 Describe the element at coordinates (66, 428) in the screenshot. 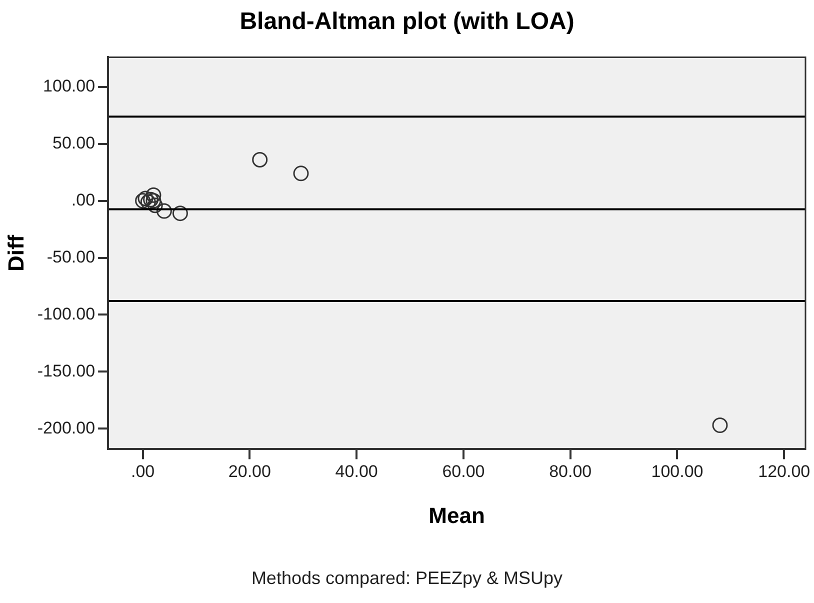

I see `y-tick-label: -200.00` at that location.